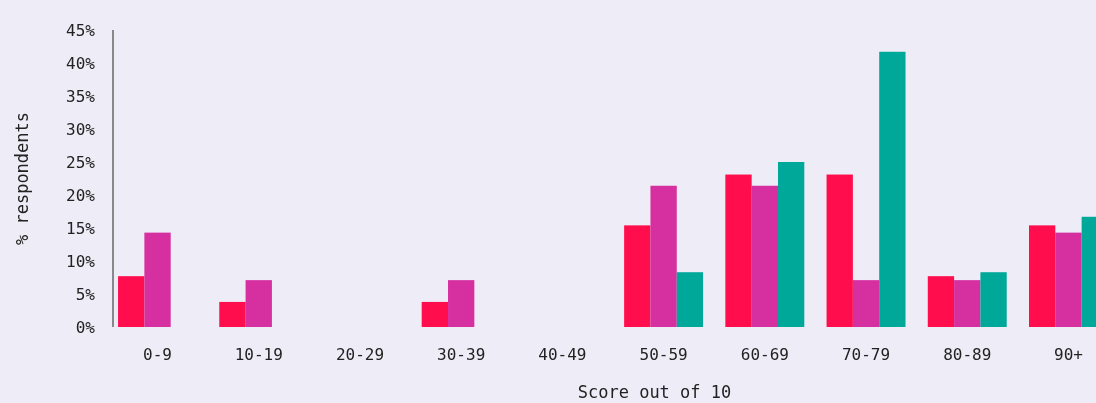 The height and width of the screenshot is (403, 1096). I want to click on y-tick-label: 35%, so click(81, 96).